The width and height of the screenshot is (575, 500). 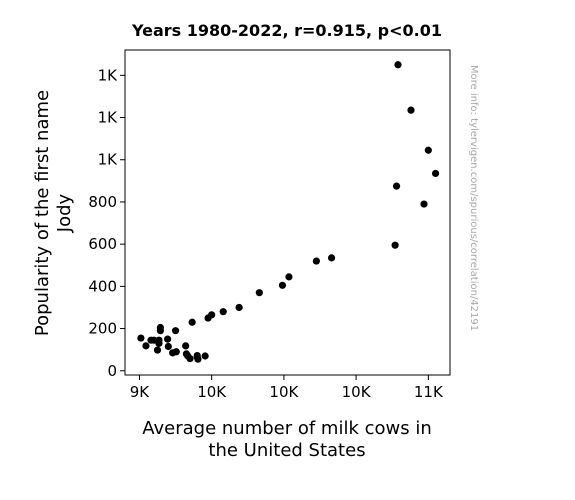 I want to click on x-axis-label-line-2: the United States, so click(x=286, y=450).